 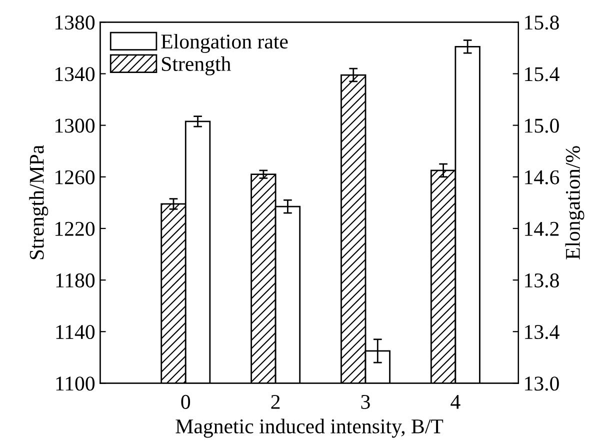 What do you see at coordinates (38, 202) in the screenshot?
I see `y-axis-title: Strength/MPa` at bounding box center [38, 202].